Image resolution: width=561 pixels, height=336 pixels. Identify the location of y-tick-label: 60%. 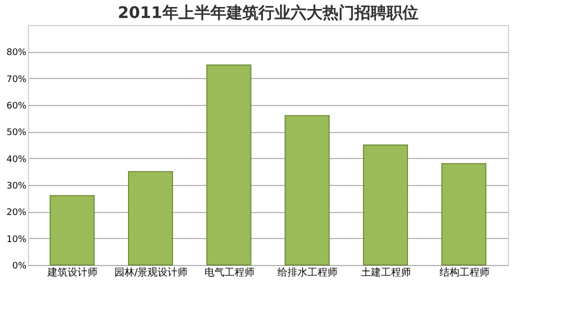
(16, 107).